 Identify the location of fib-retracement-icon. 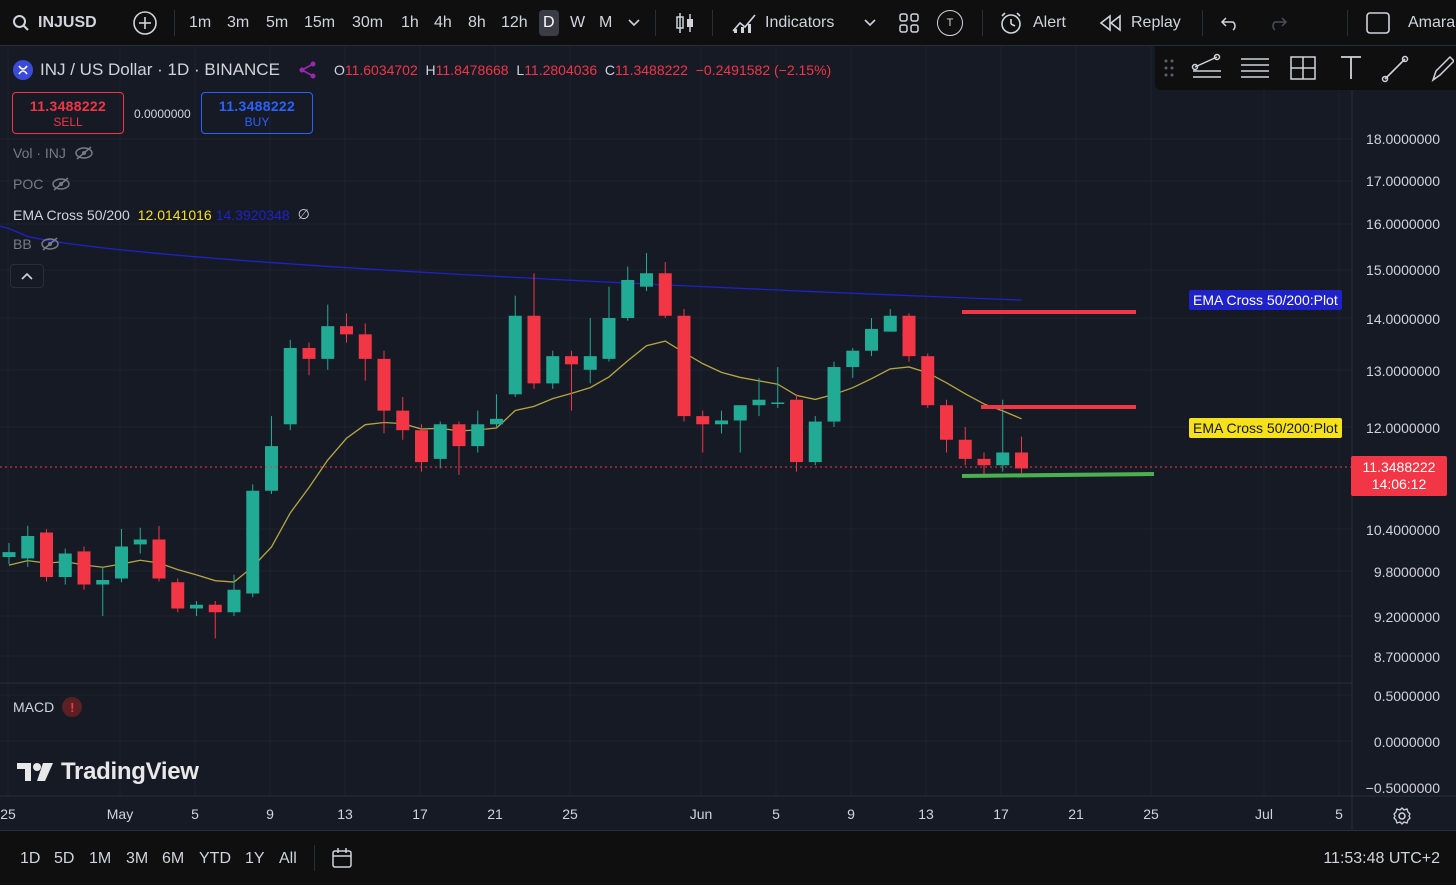
(1255, 68).